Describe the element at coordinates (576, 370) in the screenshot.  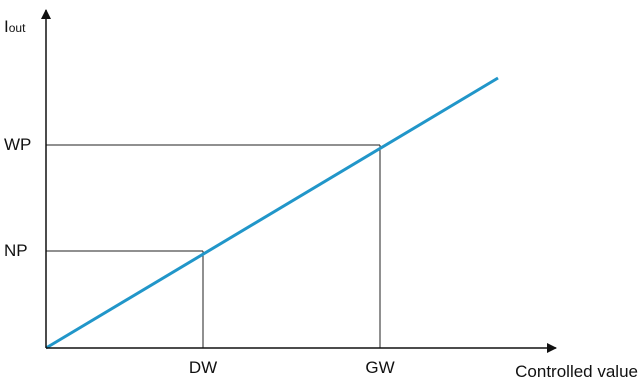
I see `x-axis-label: Controlled value` at that location.